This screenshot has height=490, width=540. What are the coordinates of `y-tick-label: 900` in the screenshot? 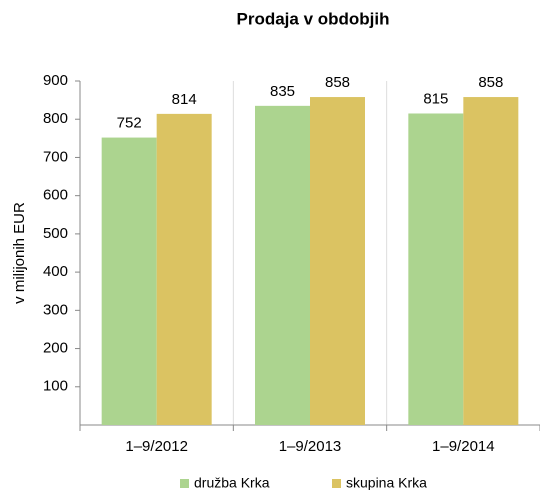 It's located at (55, 80).